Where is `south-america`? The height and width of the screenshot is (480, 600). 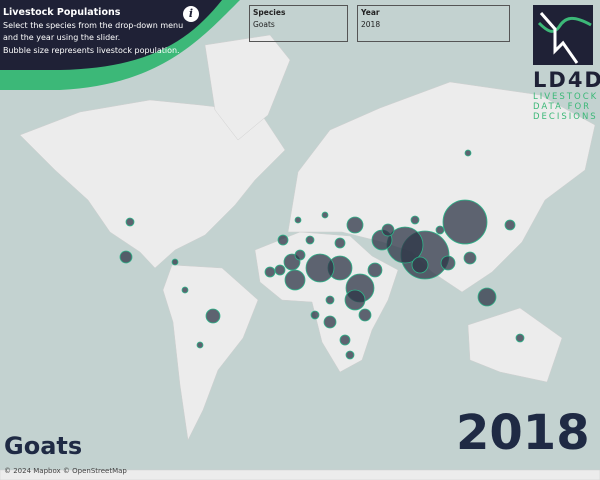 south-america is located at coordinates (210, 352).